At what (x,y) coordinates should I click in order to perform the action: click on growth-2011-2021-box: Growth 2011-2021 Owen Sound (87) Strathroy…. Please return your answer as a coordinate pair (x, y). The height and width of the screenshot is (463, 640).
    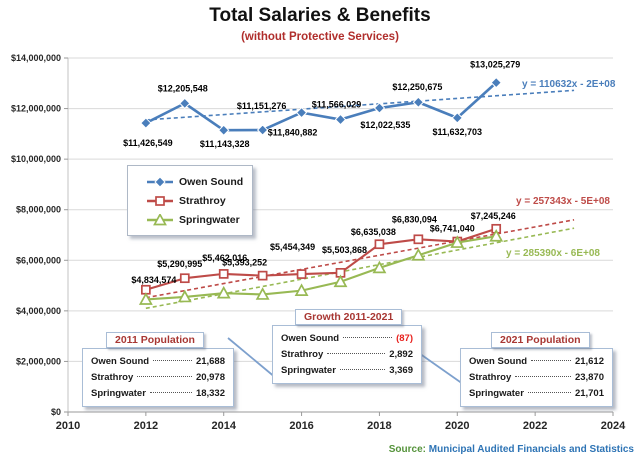
    Looking at the image, I should click on (347, 346).